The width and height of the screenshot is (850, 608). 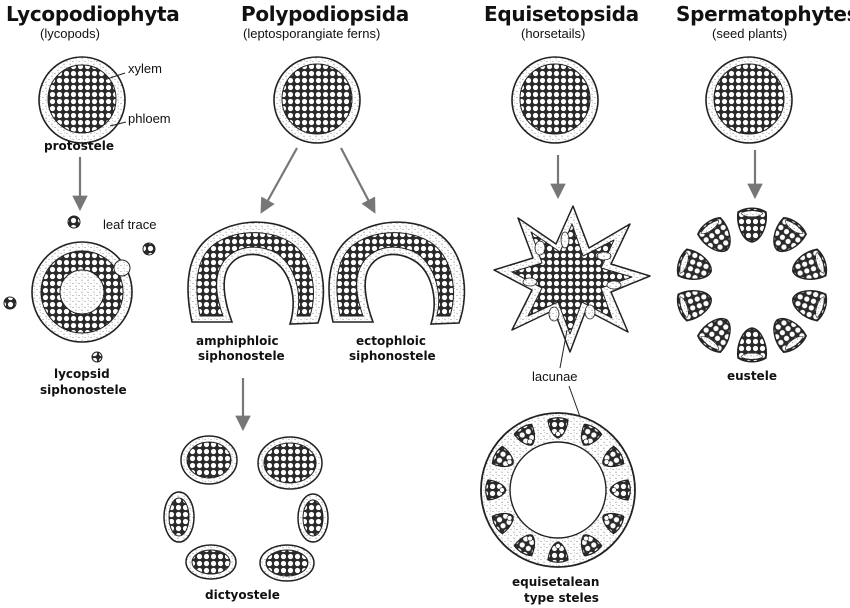 I want to click on leaf-trace, so click(x=79, y=289).